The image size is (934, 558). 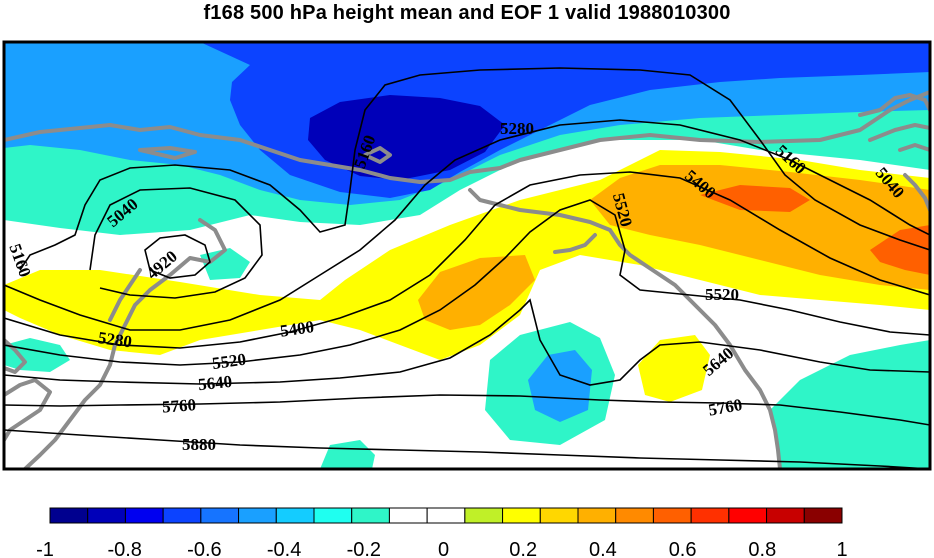 I want to click on coastline-asia, so click(x=28, y=410).